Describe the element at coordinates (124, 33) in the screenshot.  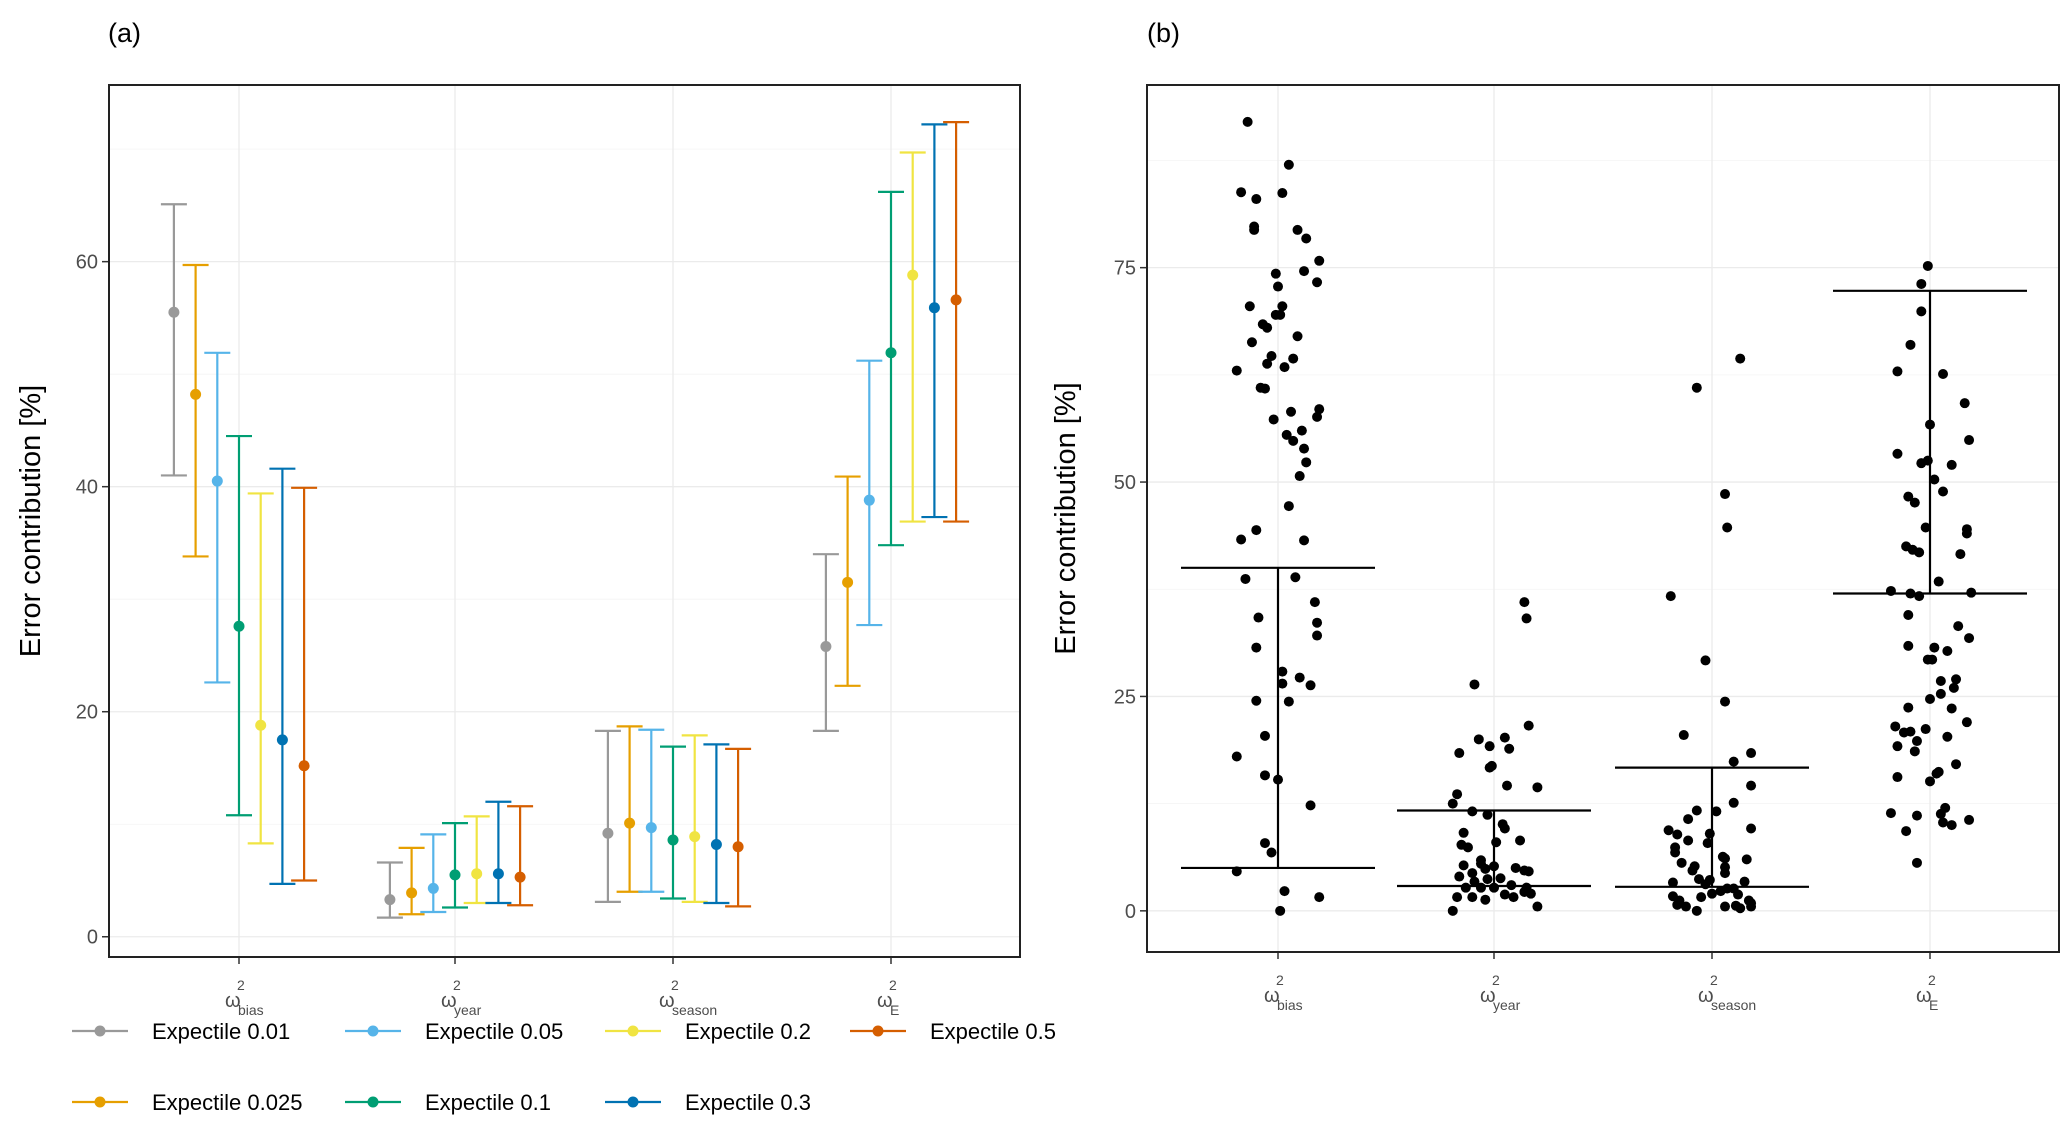
I see `panel-a-label: (a)` at that location.